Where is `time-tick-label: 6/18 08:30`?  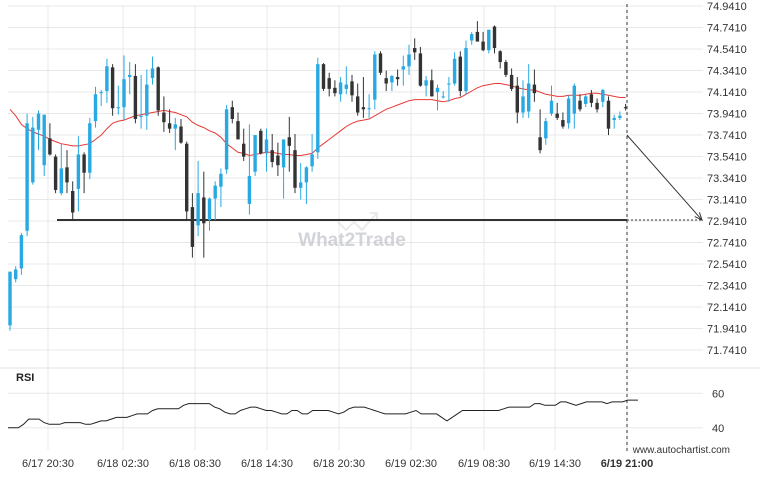 time-tick-label: 6/18 08:30 is located at coordinates (195, 464).